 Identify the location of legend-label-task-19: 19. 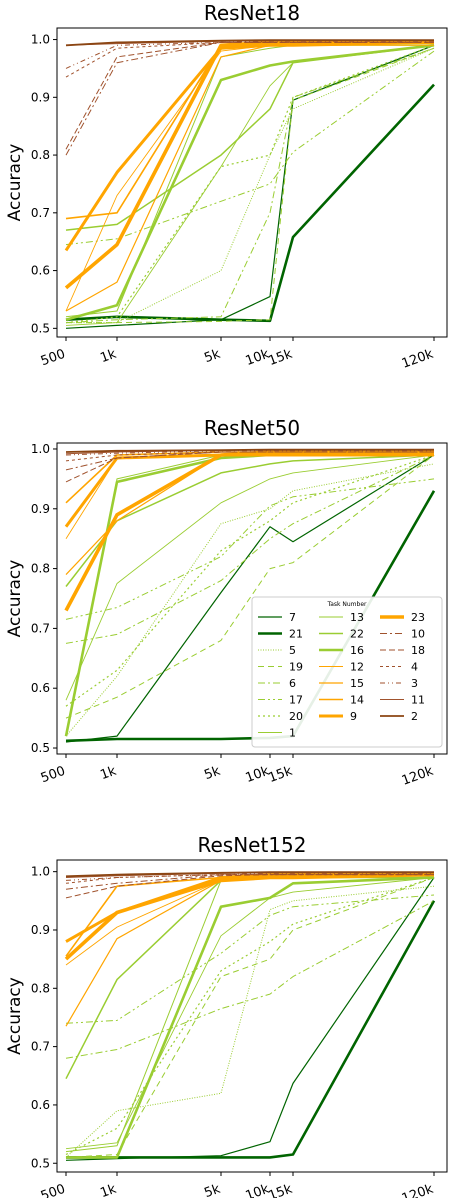
(296, 667).